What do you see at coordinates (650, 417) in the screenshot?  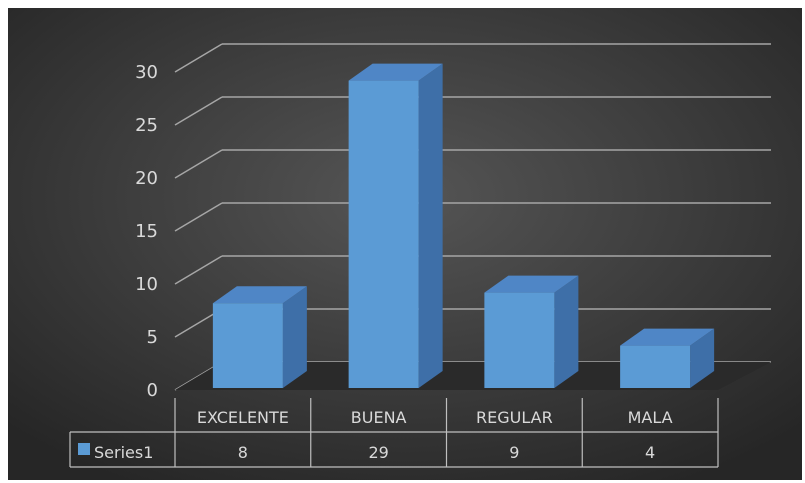 I see `x-tick-label: MALA` at bounding box center [650, 417].